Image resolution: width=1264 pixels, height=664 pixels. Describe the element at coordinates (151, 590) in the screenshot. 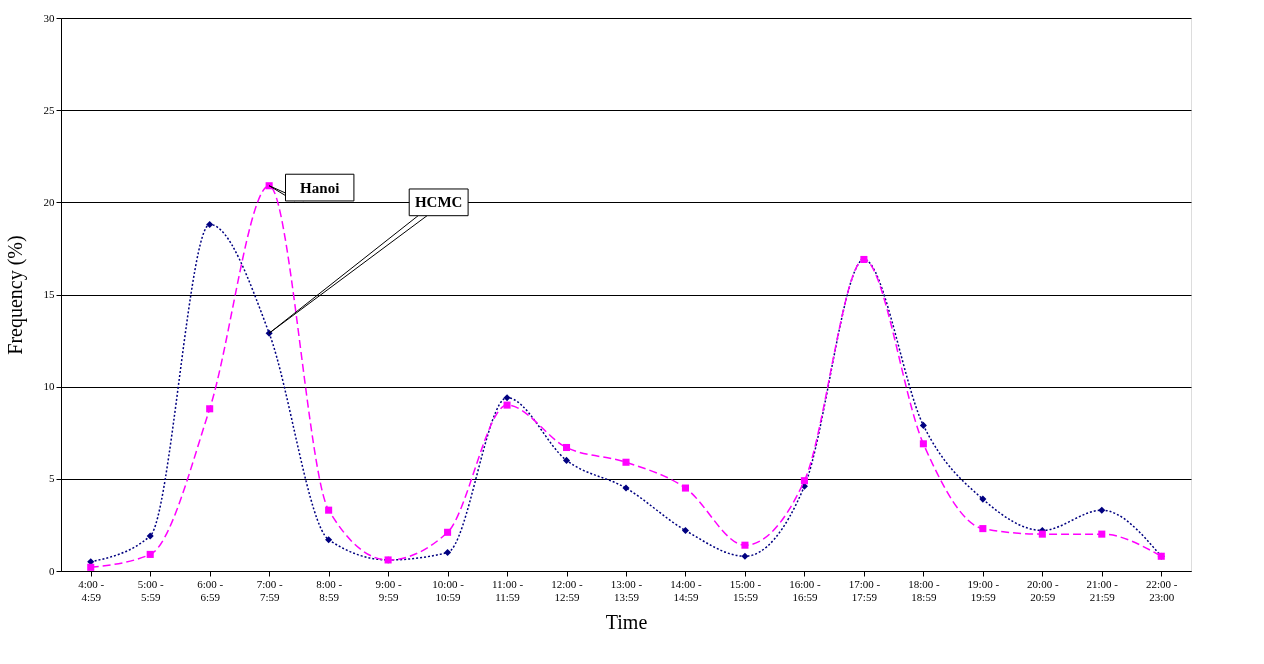

I see `x-tick-label: 5:00 - 5:59` at that location.